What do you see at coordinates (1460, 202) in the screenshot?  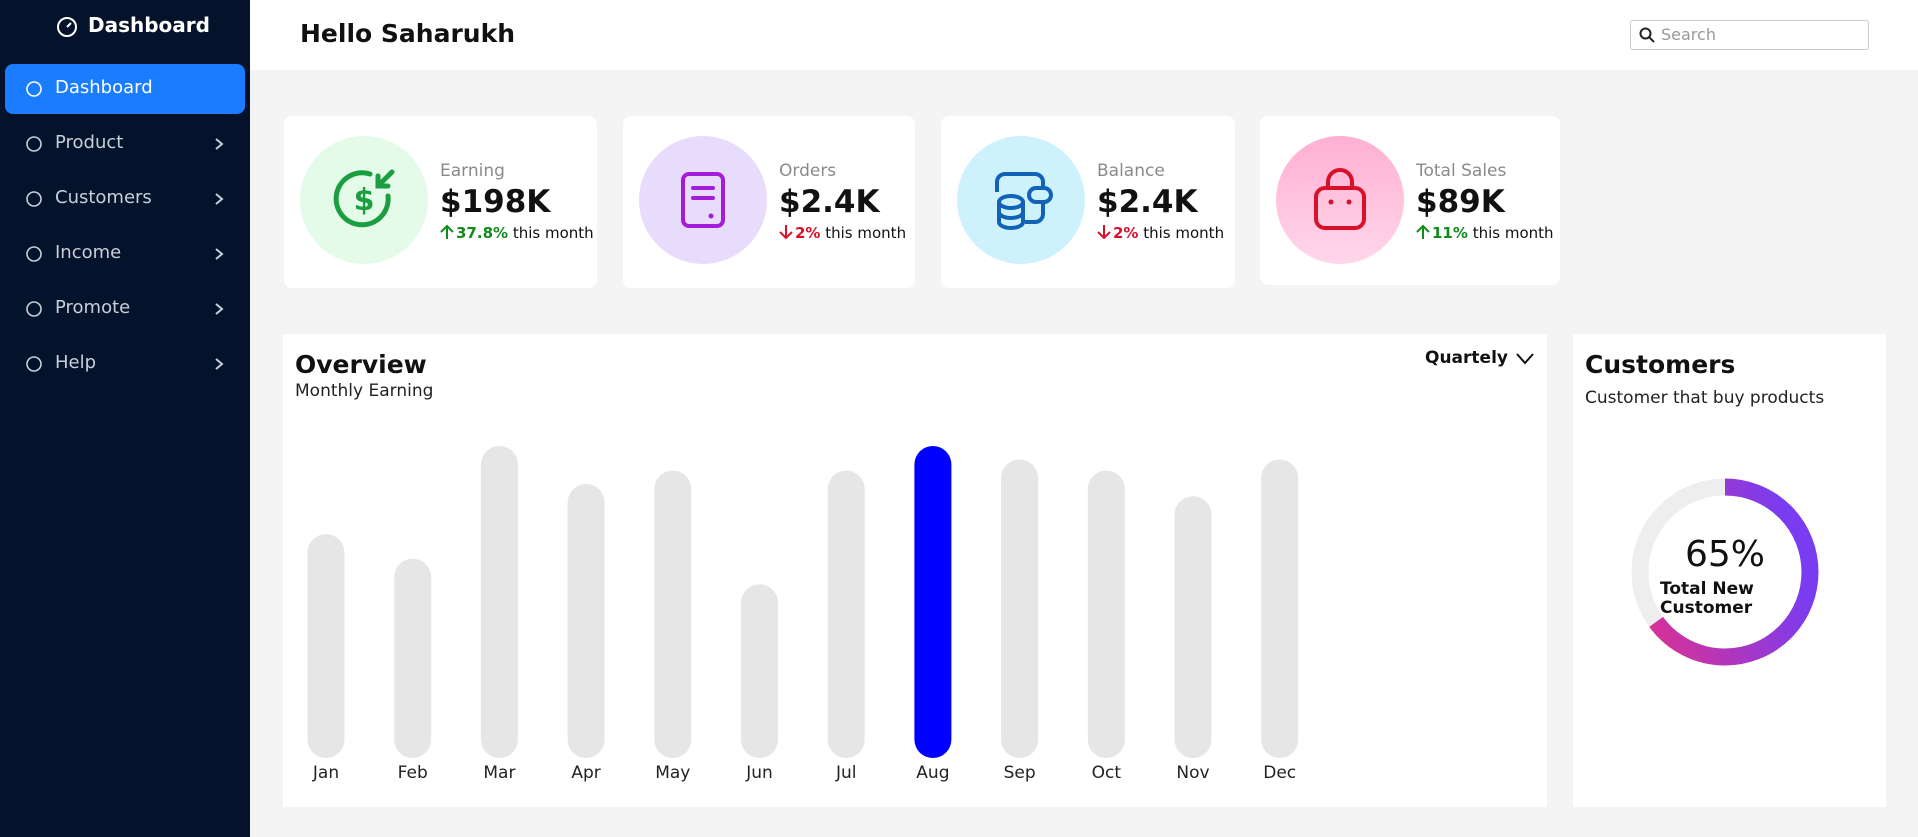 I see `card-value: $89K` at bounding box center [1460, 202].